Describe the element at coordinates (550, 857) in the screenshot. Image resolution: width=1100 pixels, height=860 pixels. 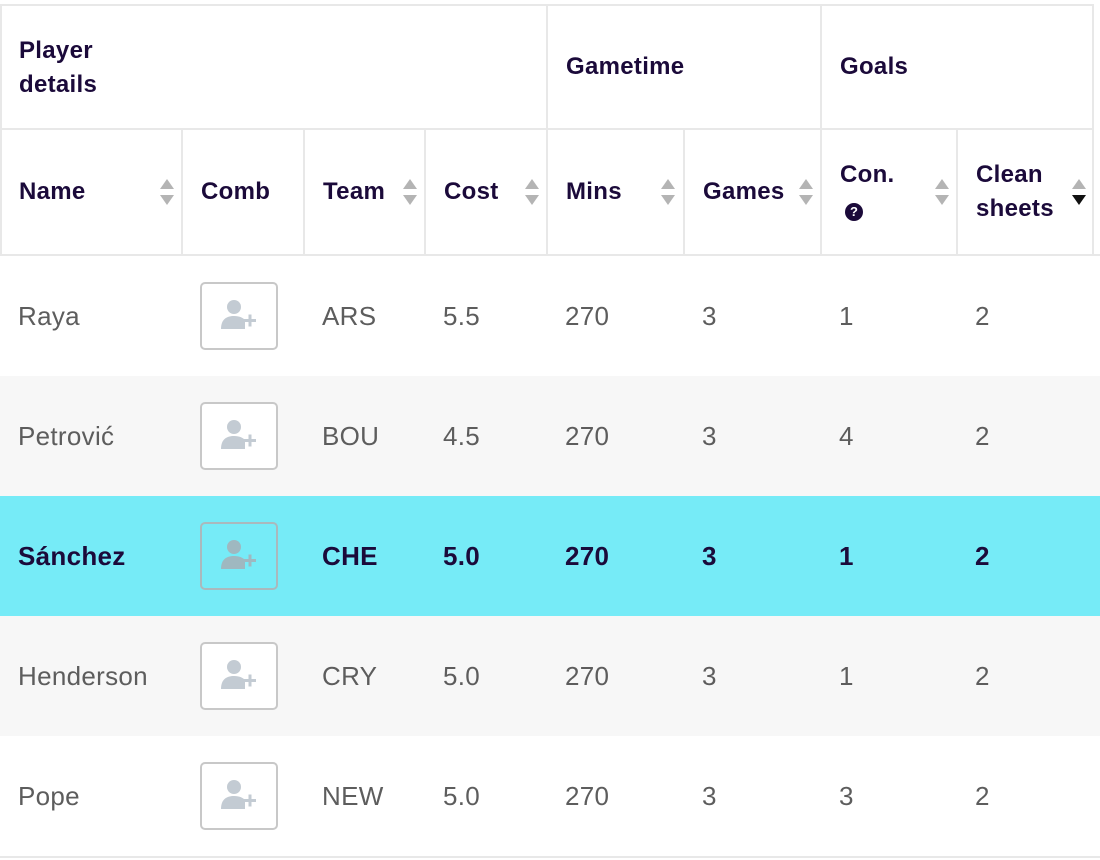
I see `table-bottom-border` at that location.